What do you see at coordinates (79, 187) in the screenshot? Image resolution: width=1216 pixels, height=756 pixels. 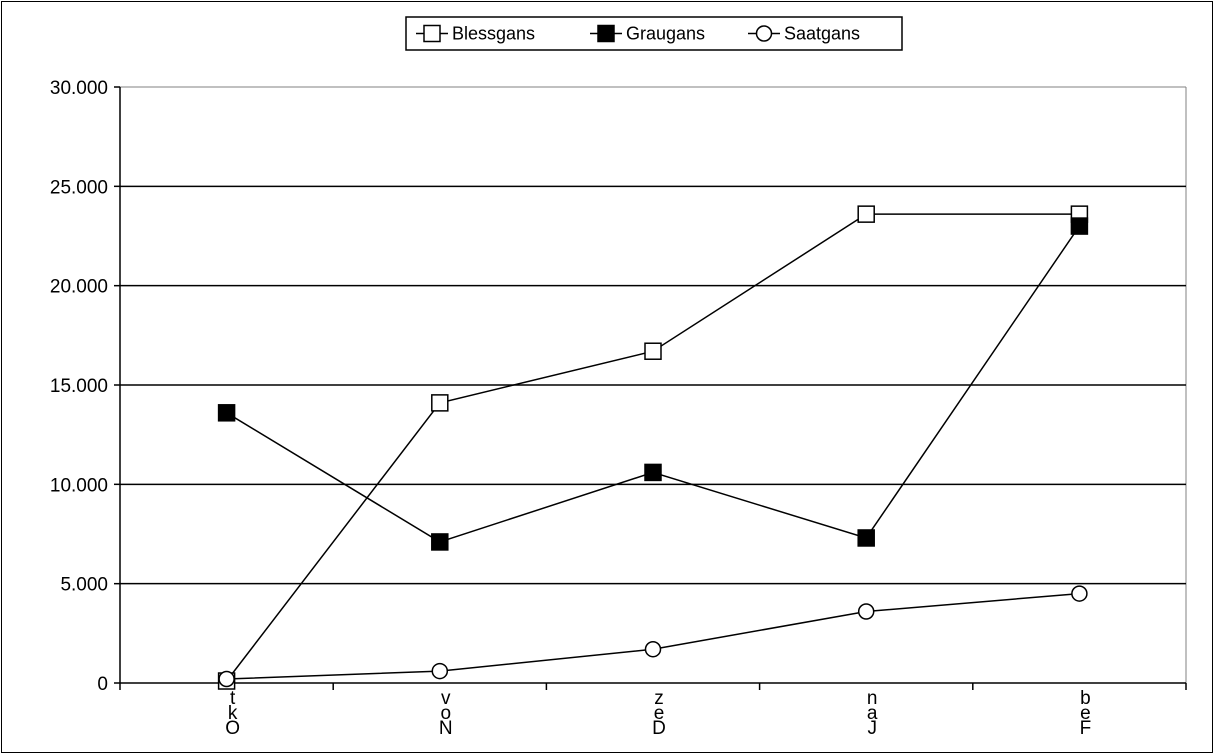 I see `y-tick-label: 25.000` at bounding box center [79, 187].